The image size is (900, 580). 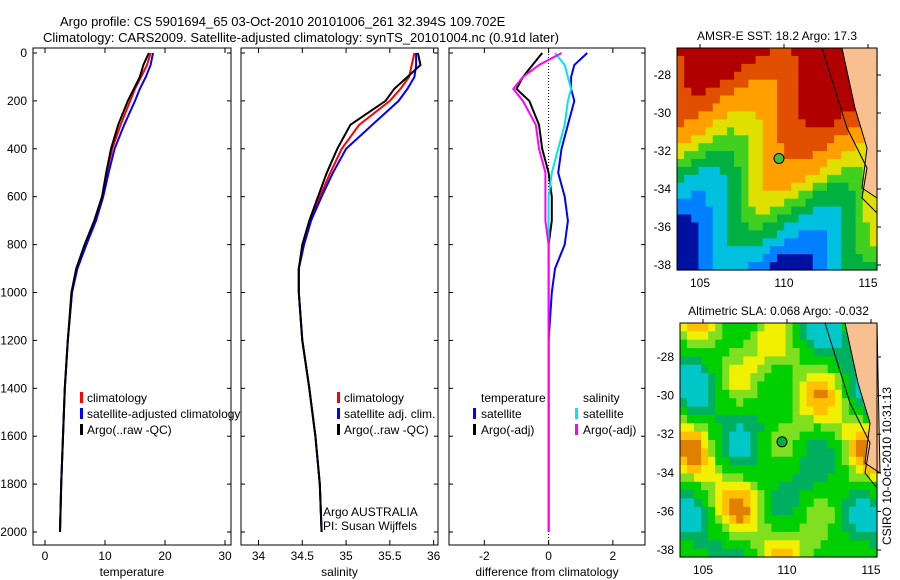 What do you see at coordinates (666, 396) in the screenshot?
I see `map-lat-tick-label: -30` at bounding box center [666, 396].